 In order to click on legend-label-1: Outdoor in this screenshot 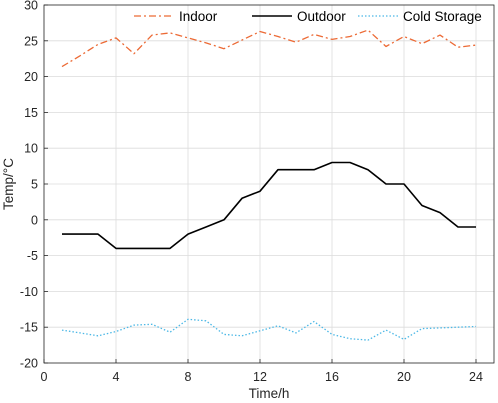, I will do `click(321, 16)`.